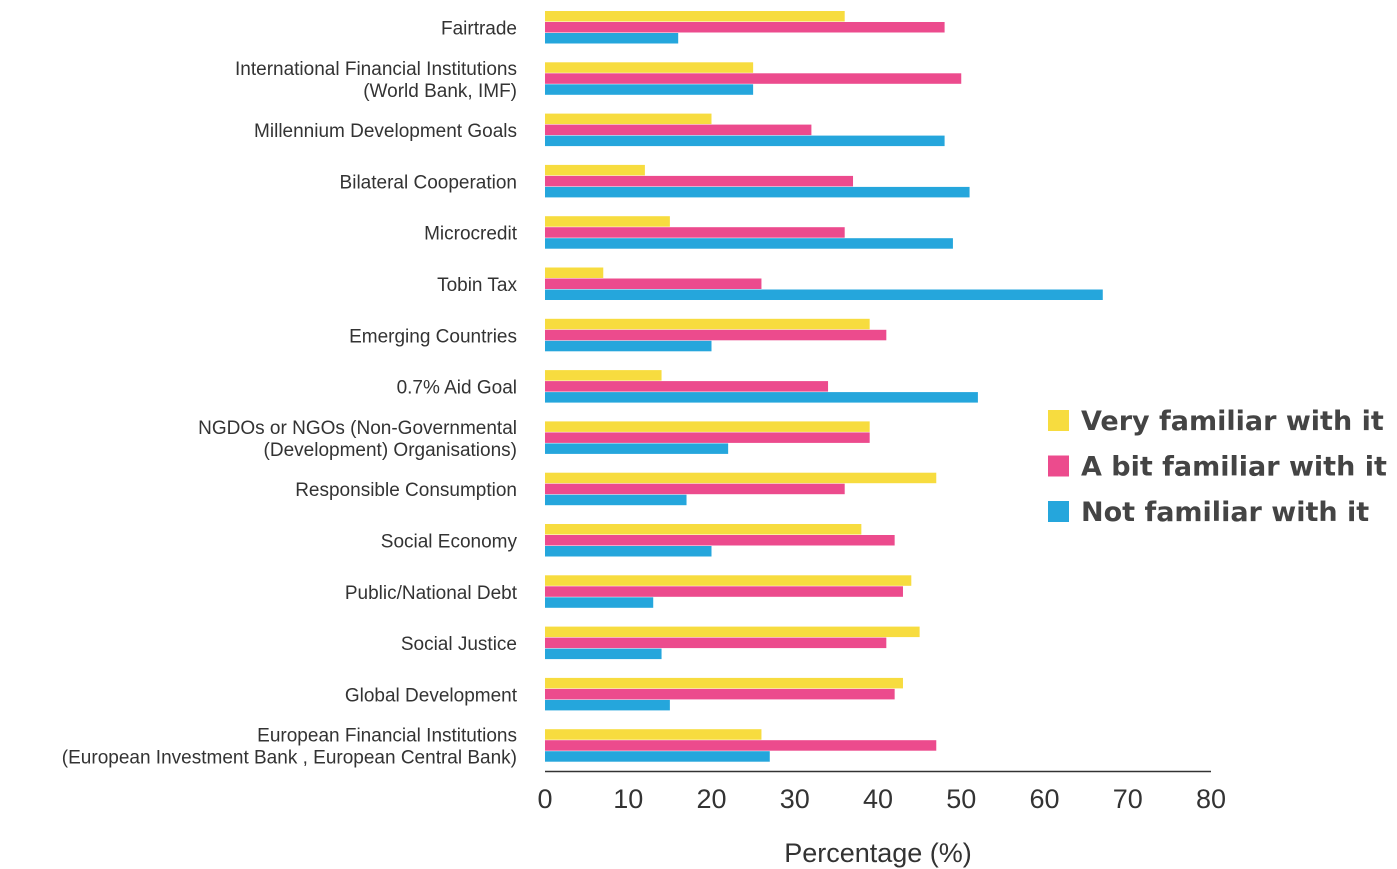 The height and width of the screenshot is (869, 1397). I want to click on category-label: Social Economy, so click(449, 542).